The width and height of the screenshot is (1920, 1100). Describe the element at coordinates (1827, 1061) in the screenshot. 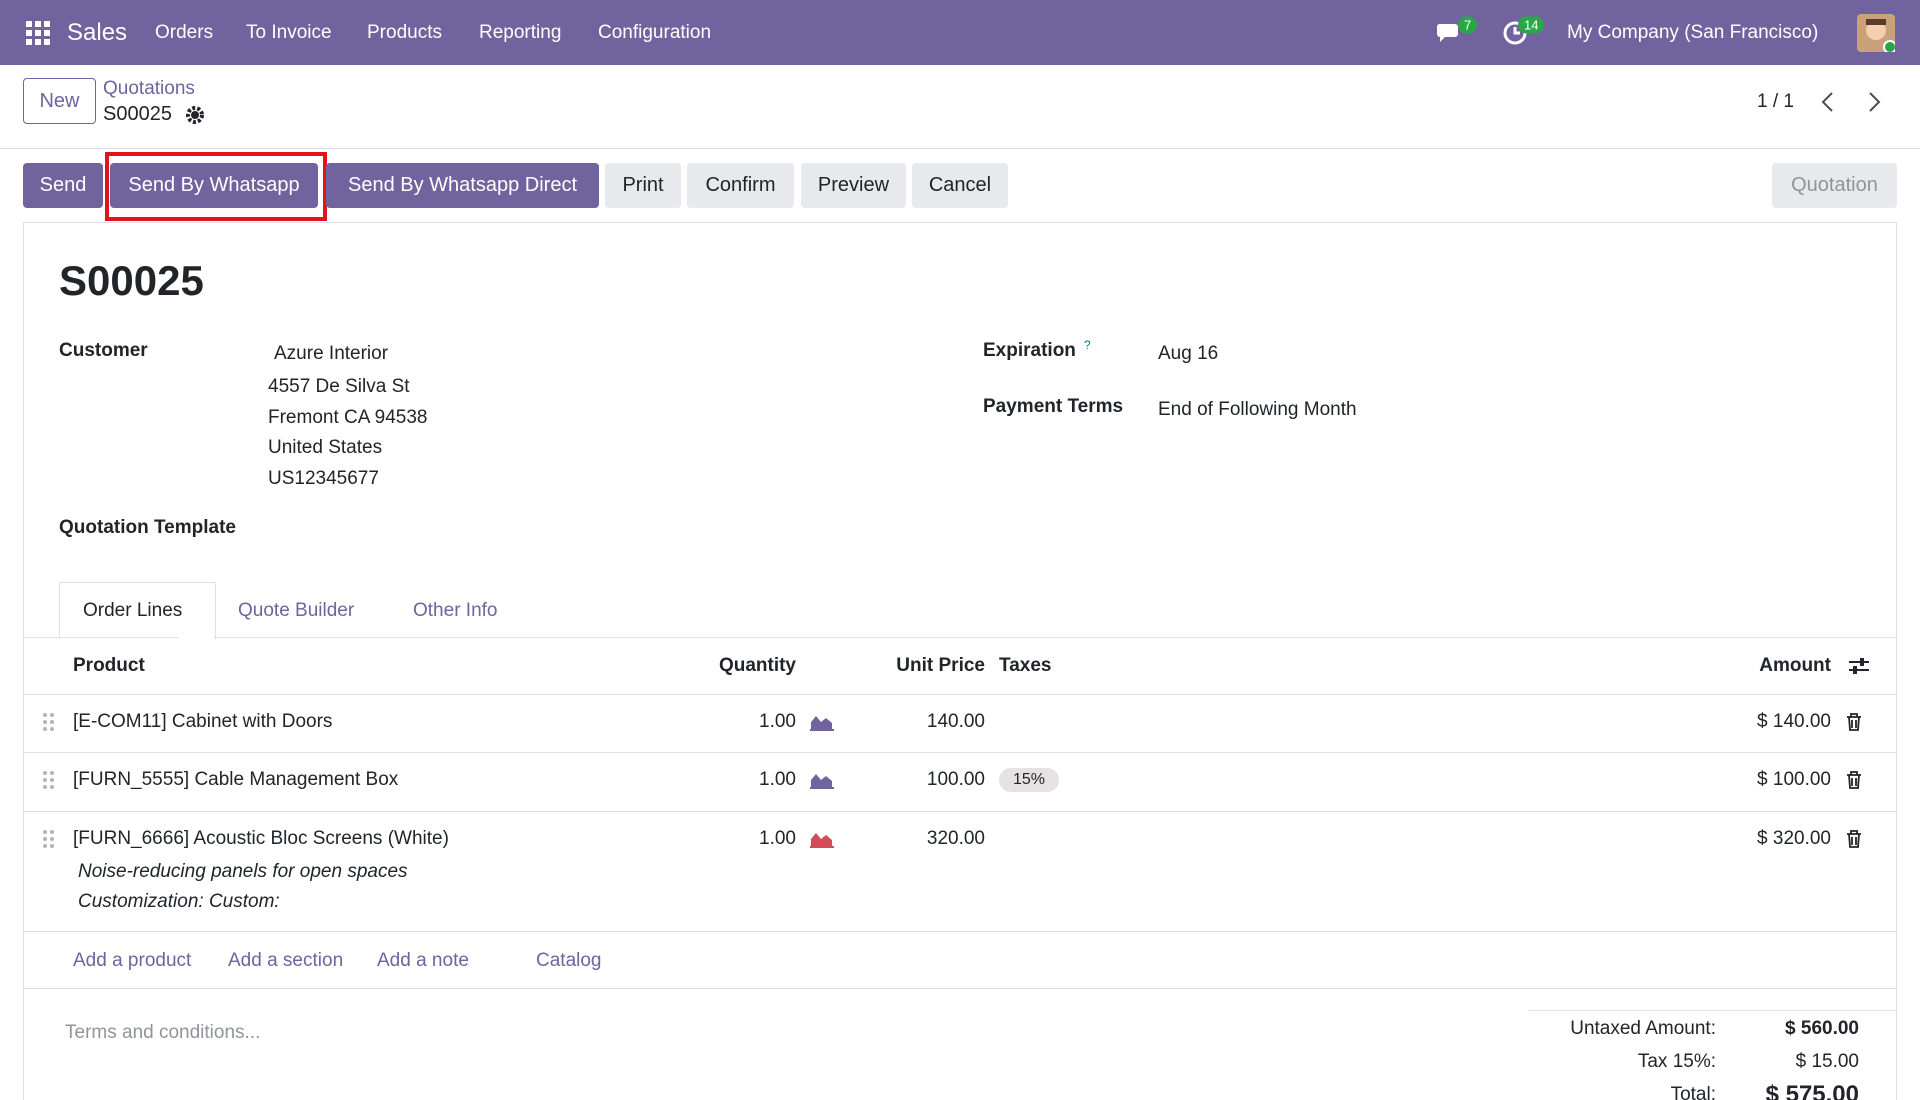

I see `total-value: $ 15.00` at that location.